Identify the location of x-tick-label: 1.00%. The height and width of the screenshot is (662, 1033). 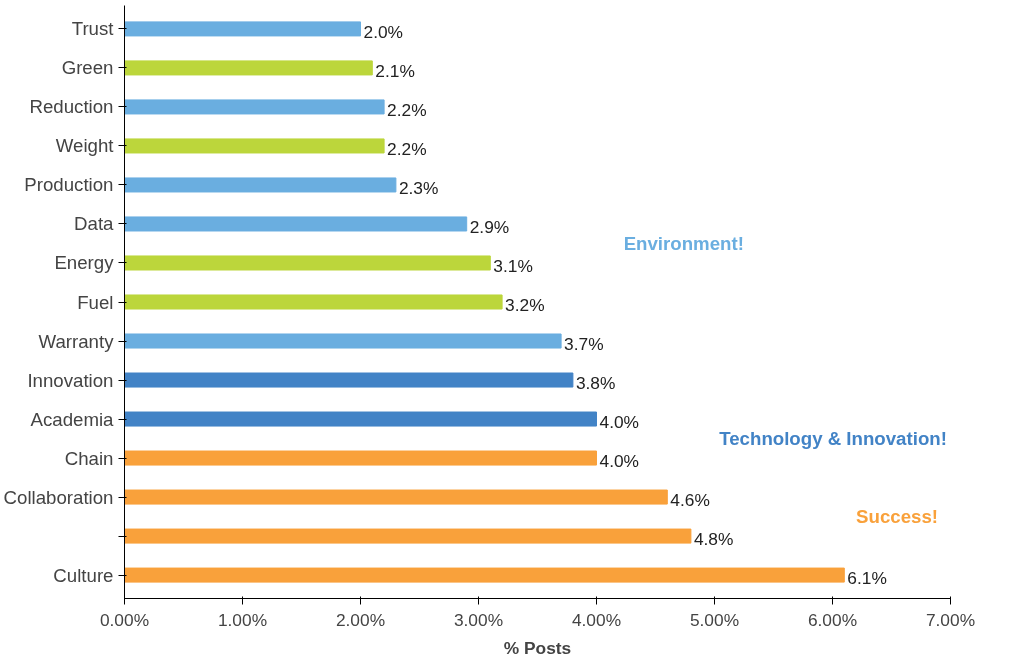
(242, 619).